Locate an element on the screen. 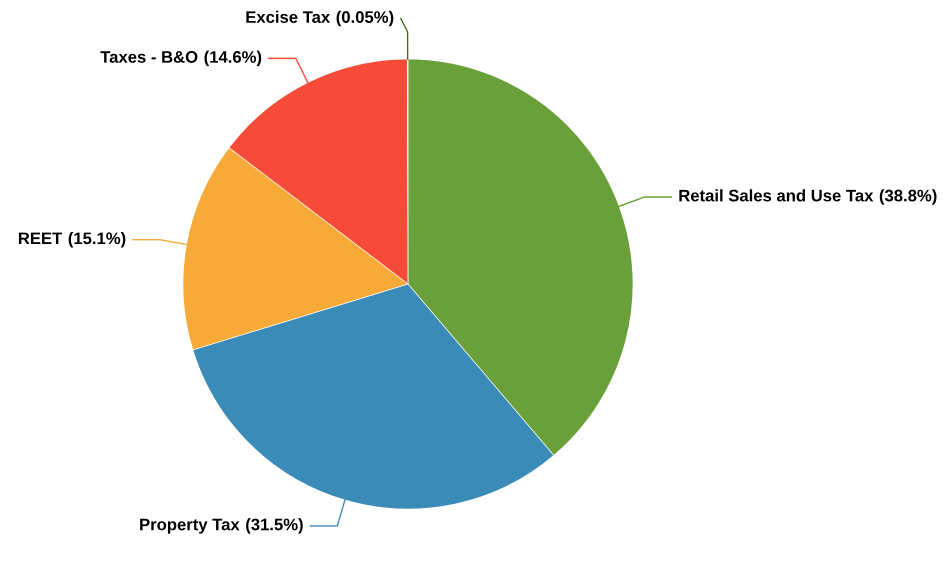 The width and height of the screenshot is (950, 561). data-label: (31.5%) is located at coordinates (274, 526).